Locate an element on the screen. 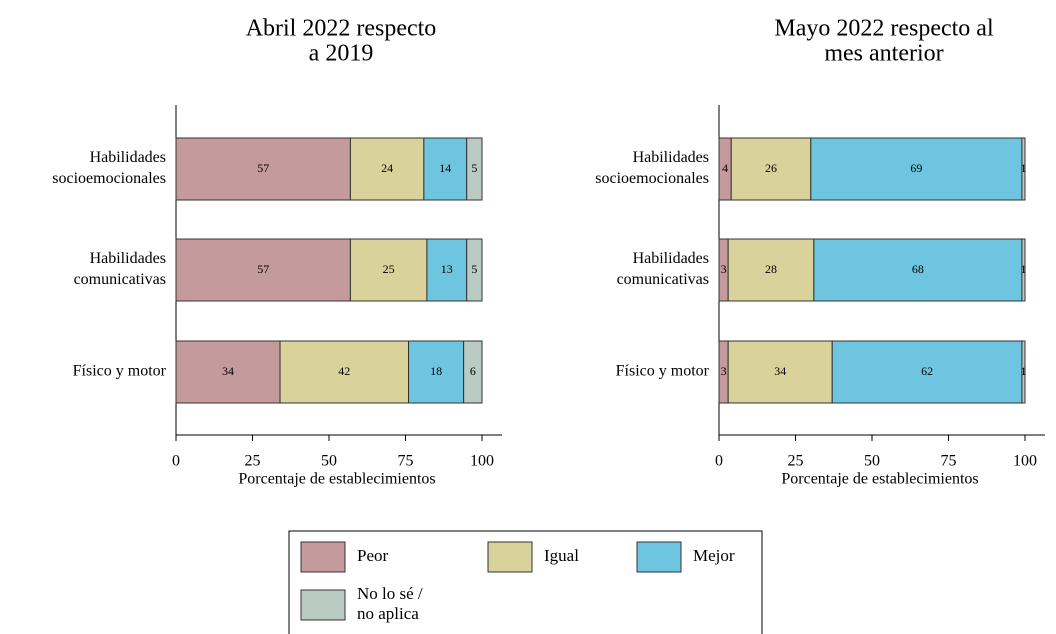 The height and width of the screenshot is (634, 1056). chart-title: Mayo 2022 respecto al is located at coordinates (884, 29).